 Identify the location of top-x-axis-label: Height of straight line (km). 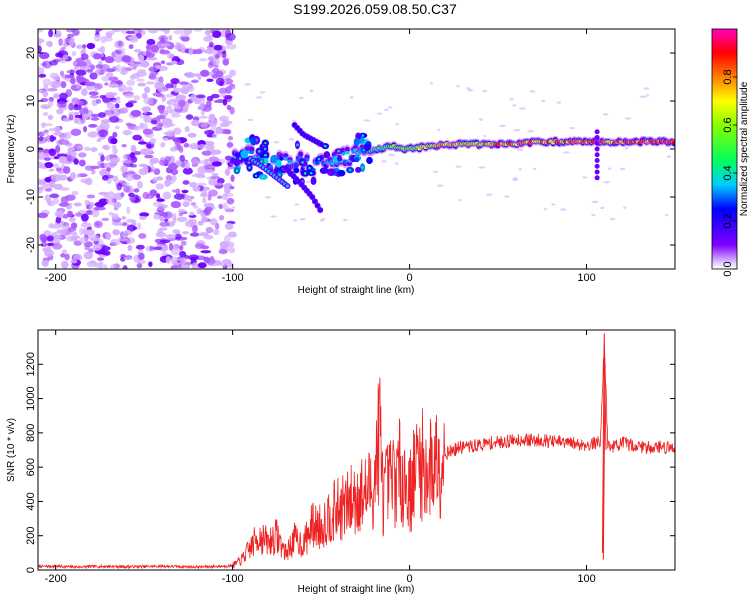
(356, 290).